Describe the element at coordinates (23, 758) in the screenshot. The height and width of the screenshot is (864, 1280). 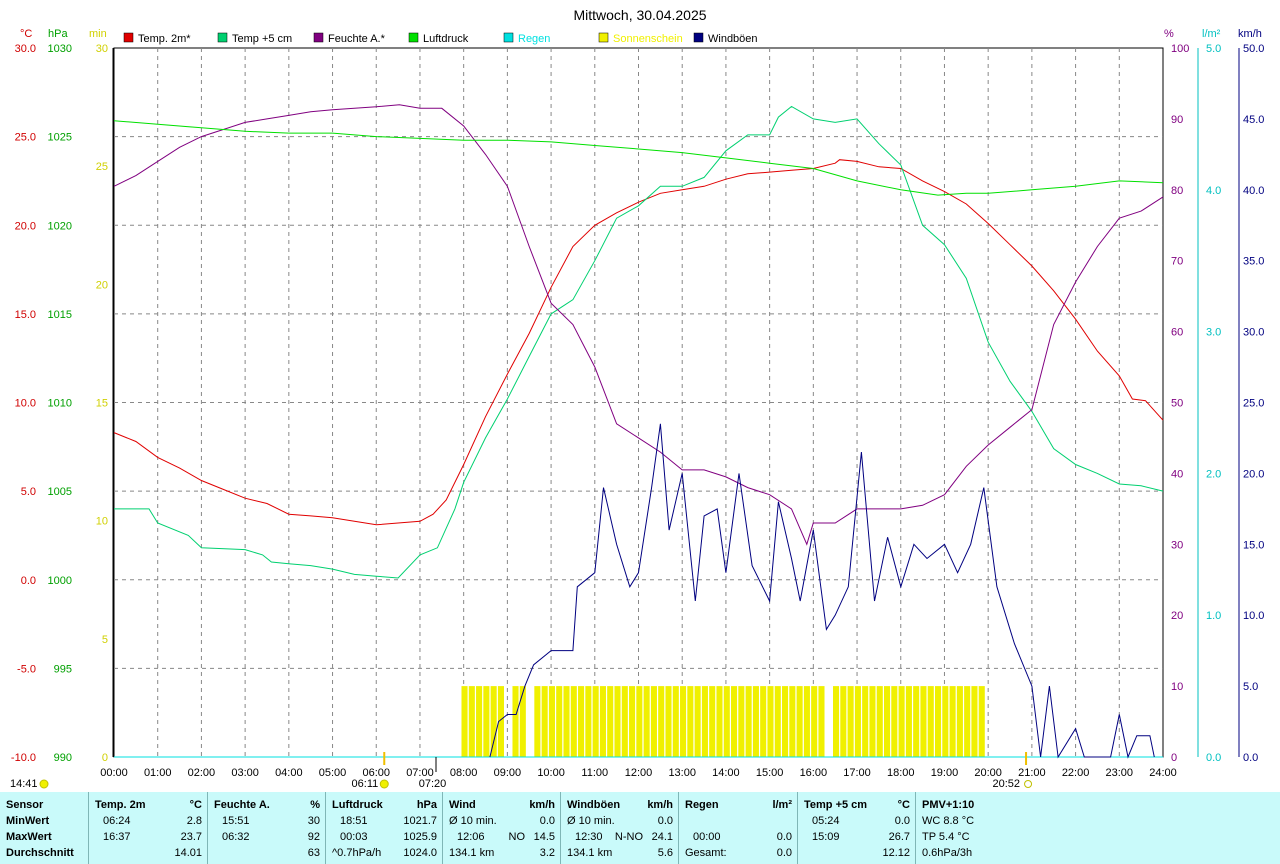
I see `temp-tick-label: -10.0` at that location.